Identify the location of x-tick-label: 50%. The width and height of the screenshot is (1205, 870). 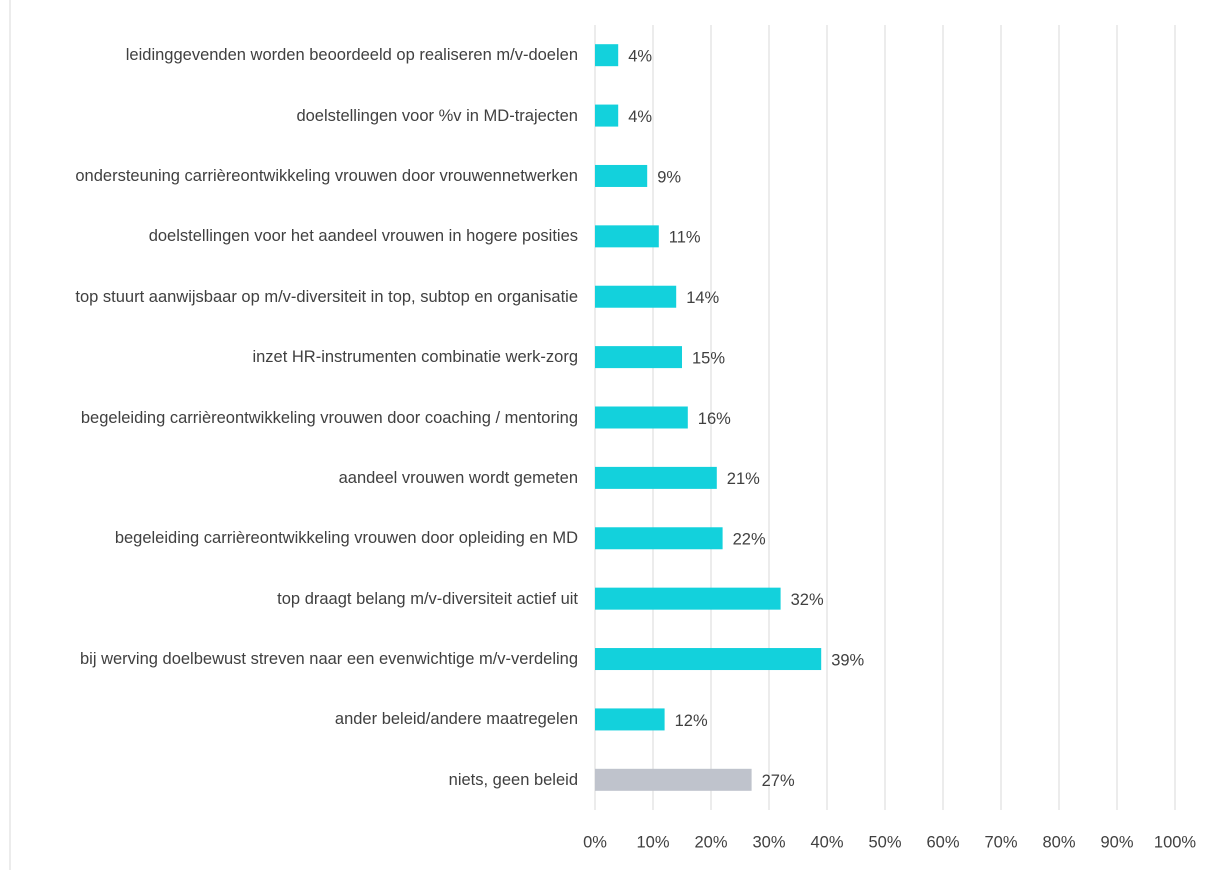
(884, 842).